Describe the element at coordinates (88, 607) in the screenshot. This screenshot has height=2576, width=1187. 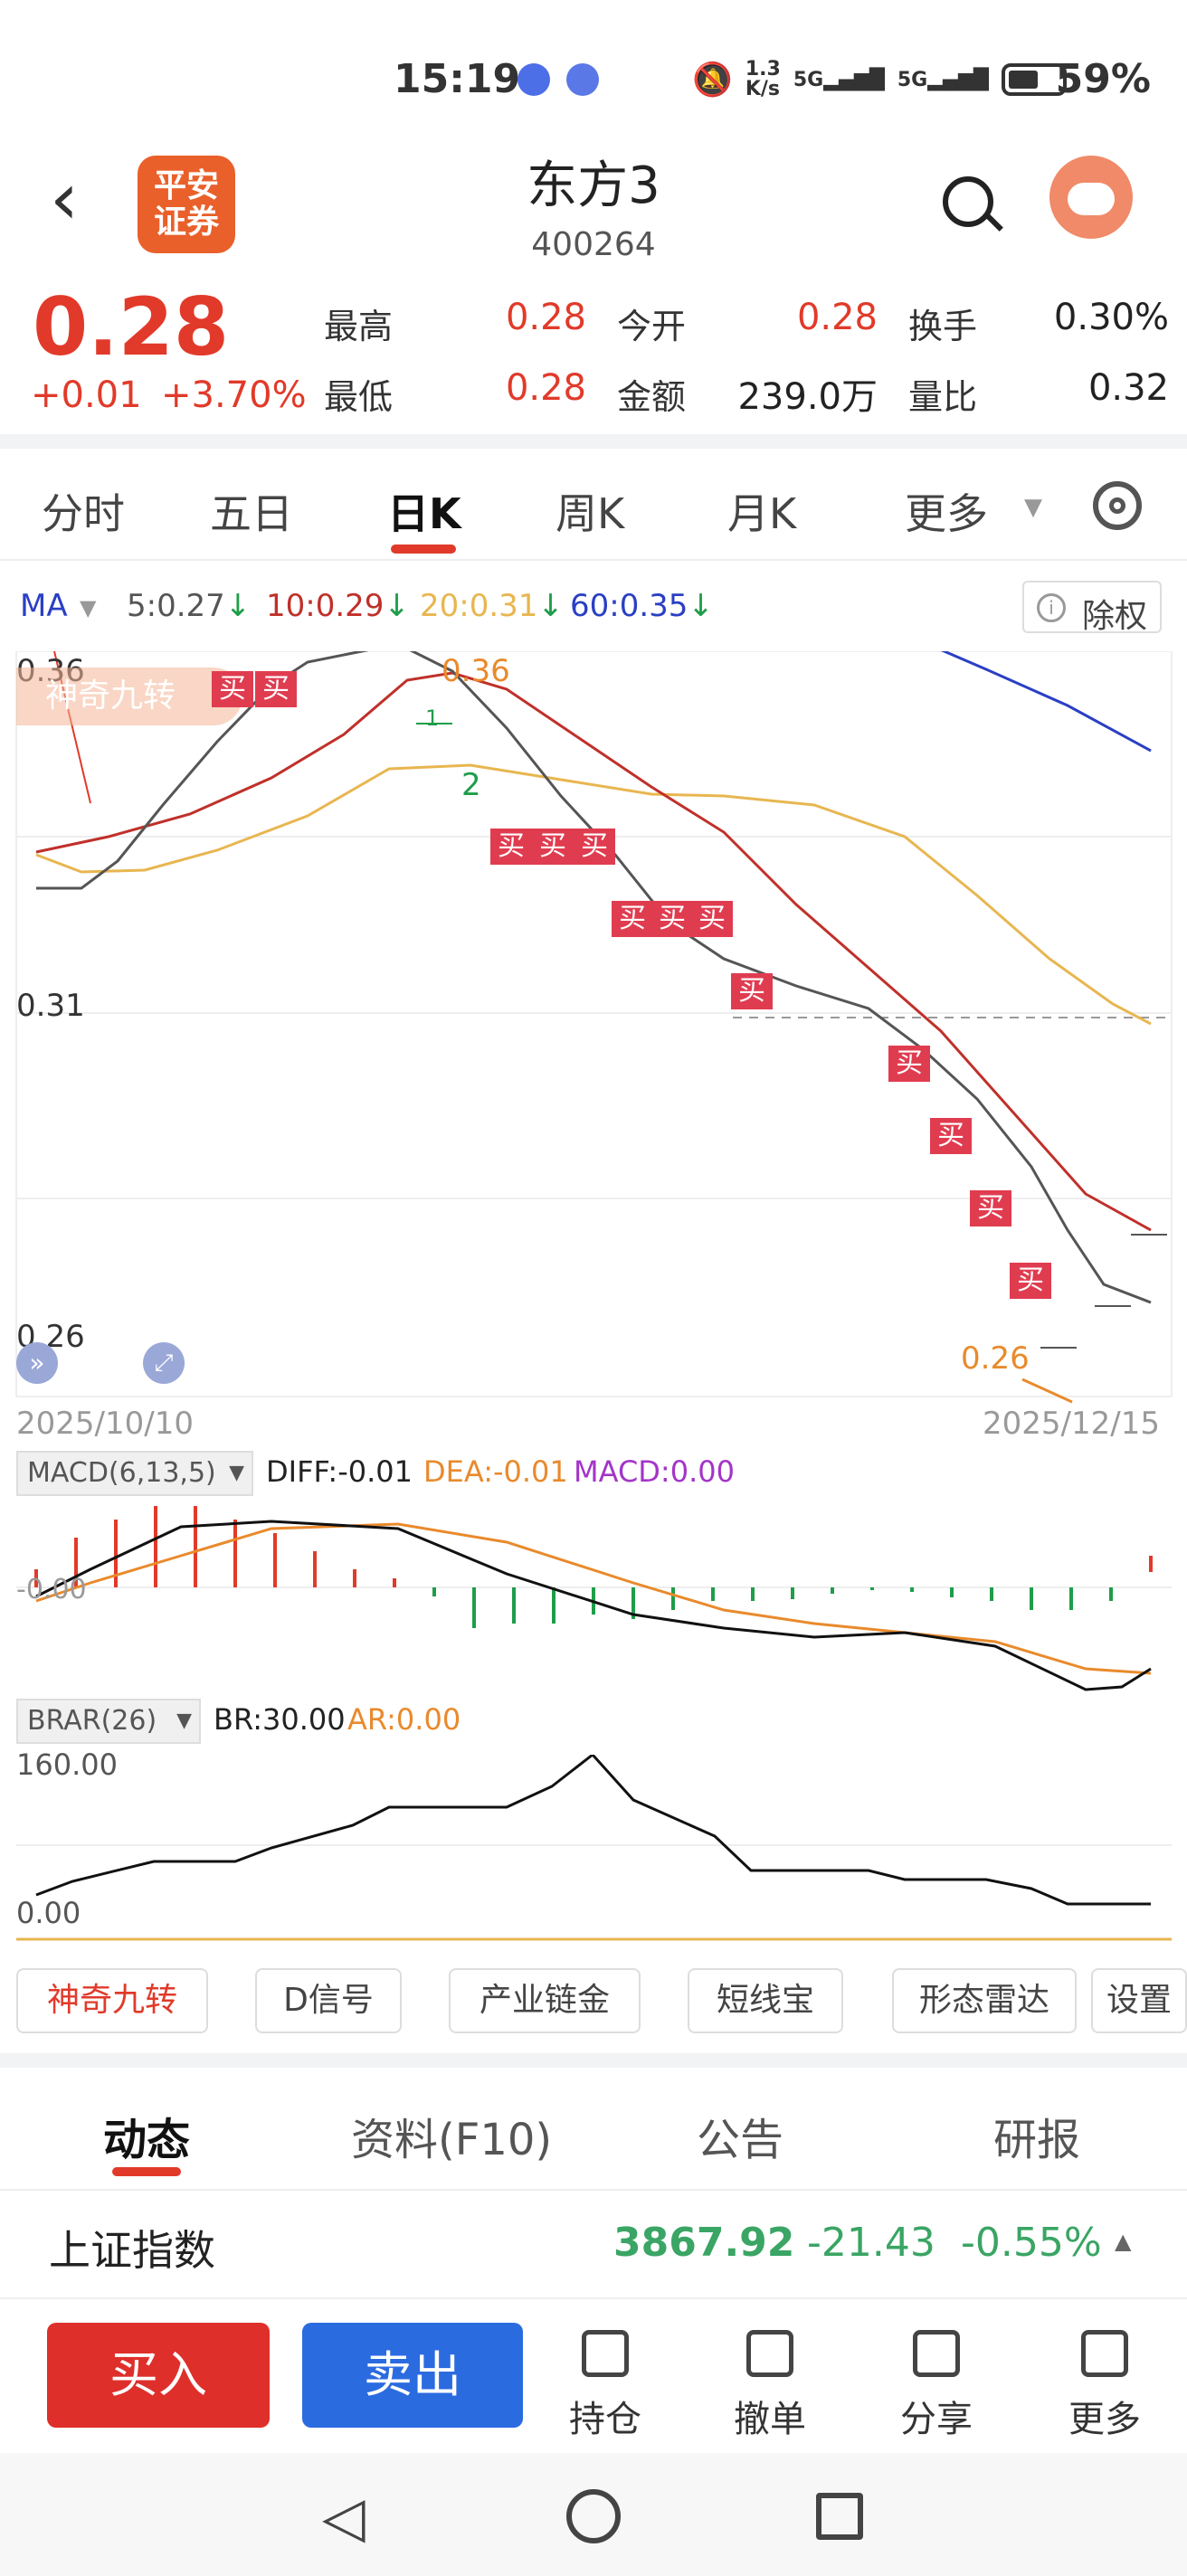
I see `ma-dropdown-icon: ▼` at that location.